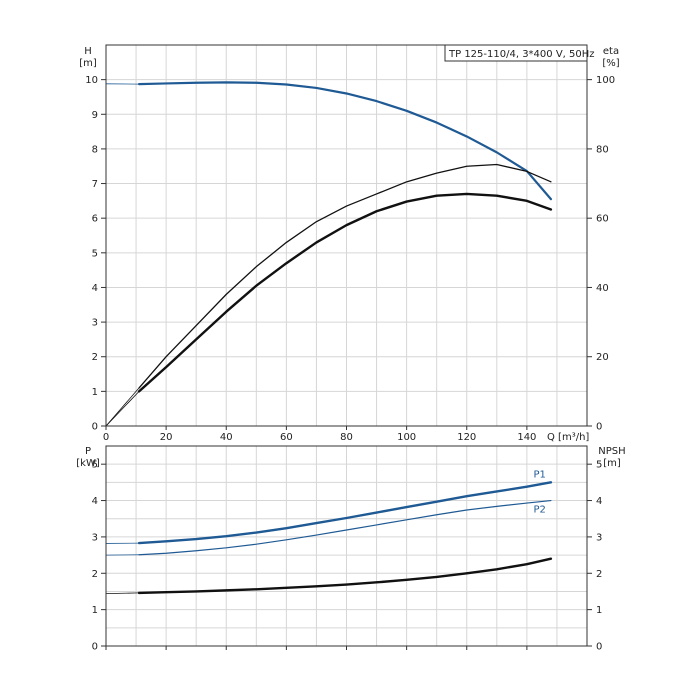  Describe the element at coordinates (599, 501) in the screenshot. I see `npsh-tick-label: 4` at that location.